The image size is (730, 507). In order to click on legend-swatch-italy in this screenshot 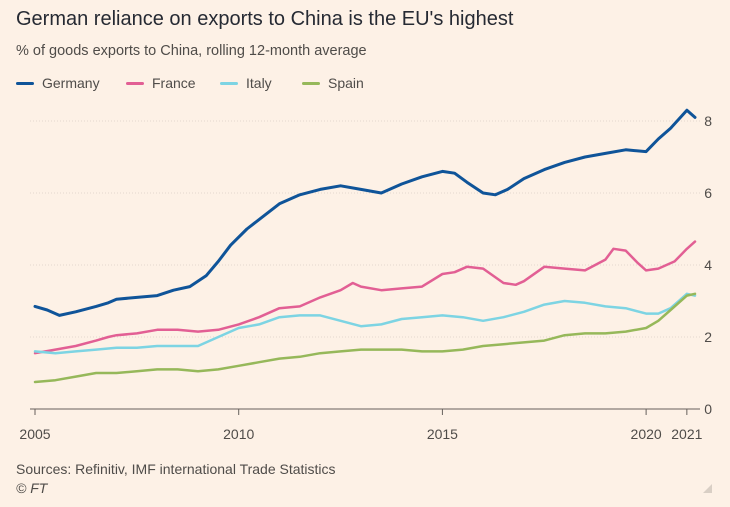, I will do `click(229, 83)`.